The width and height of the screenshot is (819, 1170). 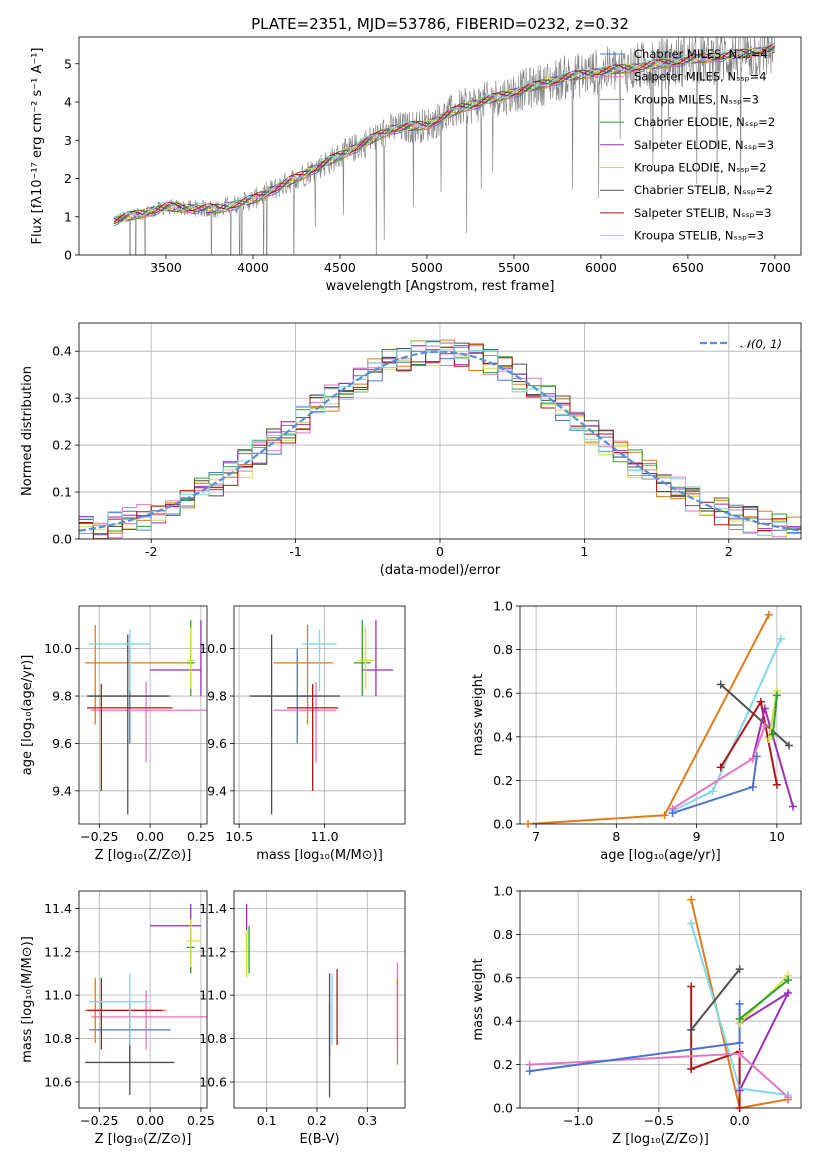 What do you see at coordinates (514, 267) in the screenshot?
I see `x-tick-label: 5500` at bounding box center [514, 267].